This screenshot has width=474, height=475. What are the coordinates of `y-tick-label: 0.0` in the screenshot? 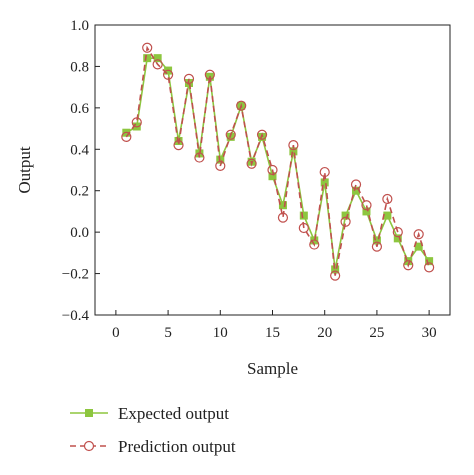 It's located at (79, 233).